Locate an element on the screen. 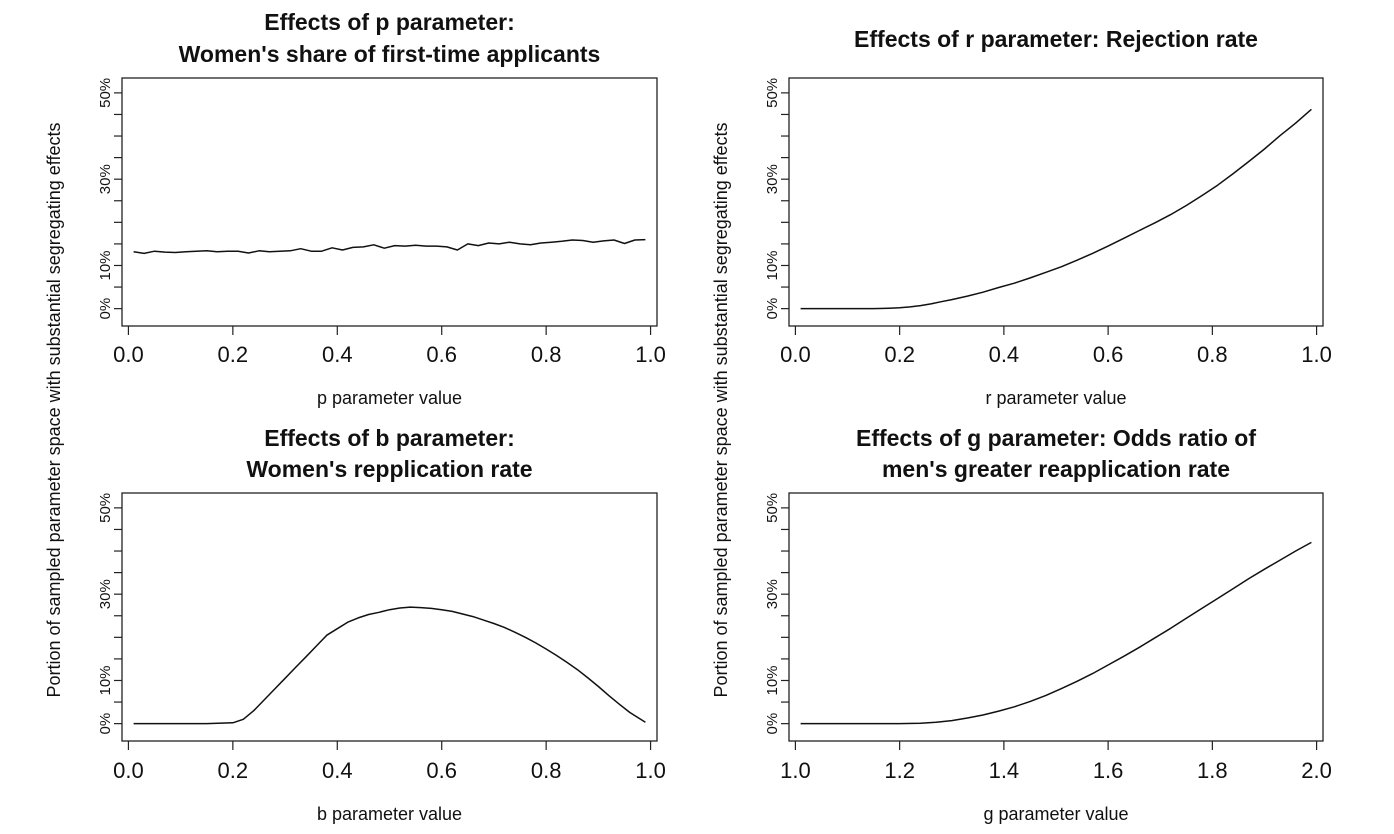  chart-title-line: Effects of p parameter: is located at coordinates (389, 22).